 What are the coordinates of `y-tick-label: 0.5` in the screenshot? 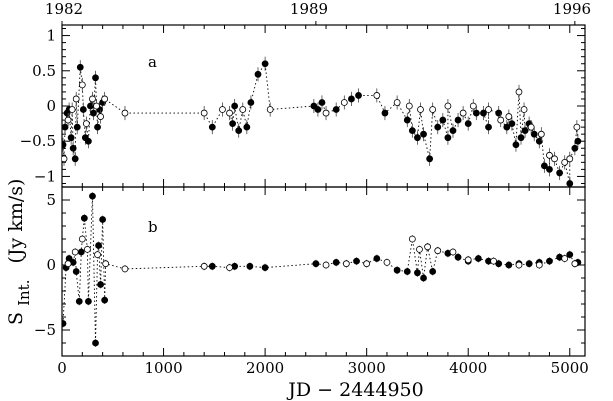 It's located at (44, 71).